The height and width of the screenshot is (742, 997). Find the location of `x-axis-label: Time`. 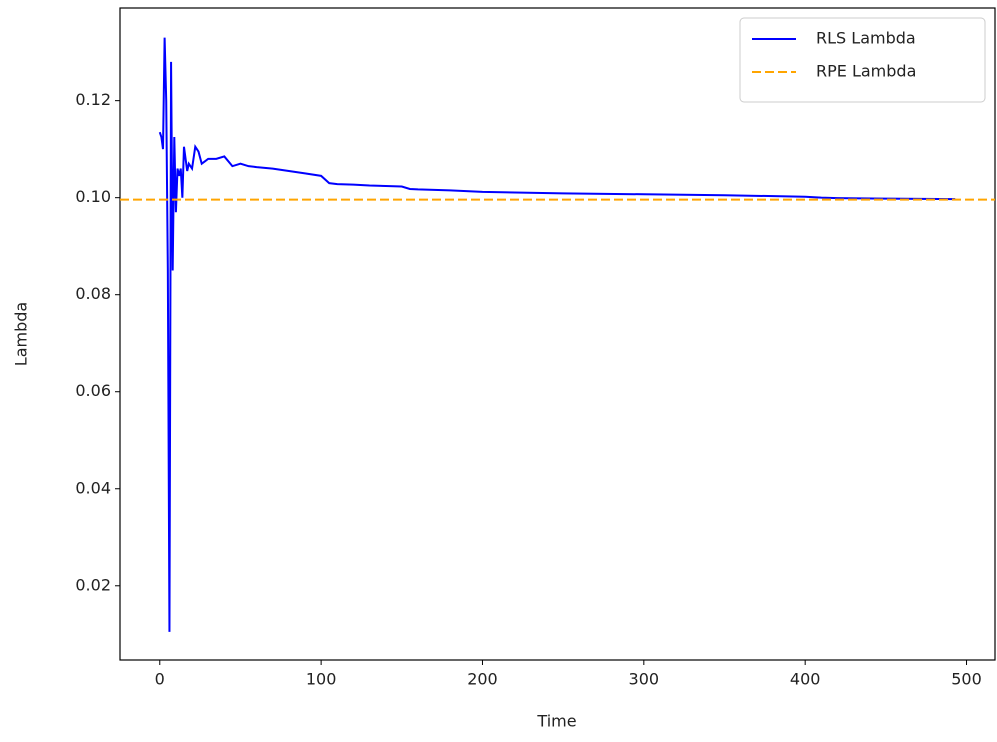

x-axis-label: Time is located at coordinates (556, 721).